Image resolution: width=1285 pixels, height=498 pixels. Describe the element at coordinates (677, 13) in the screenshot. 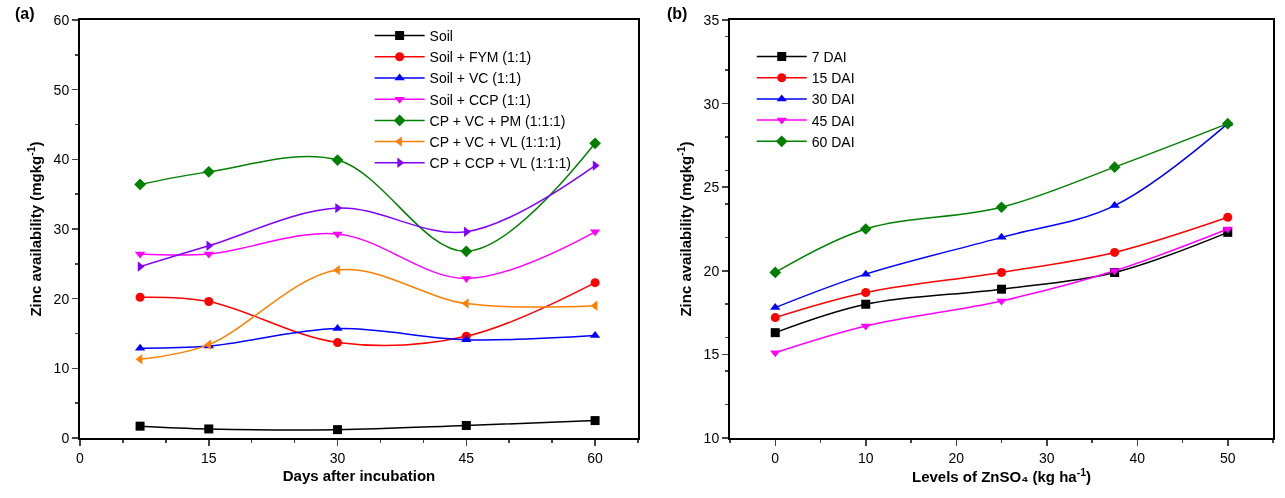

I see `text: (b)` at that location.